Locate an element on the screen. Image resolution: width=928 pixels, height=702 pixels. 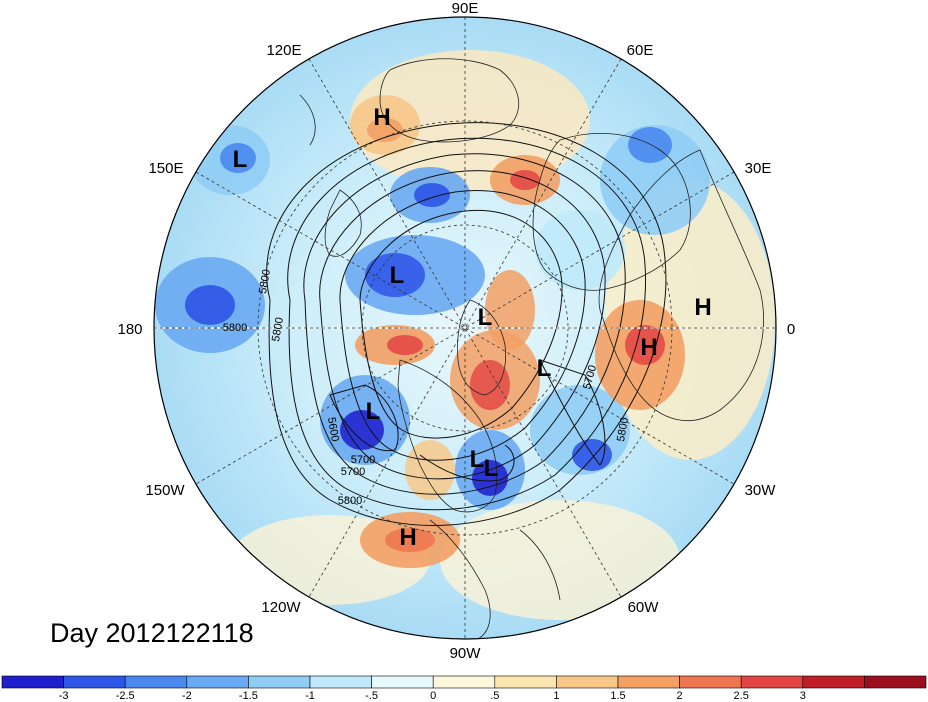
colorbar-tick-label: -3 is located at coordinates (64, 696).